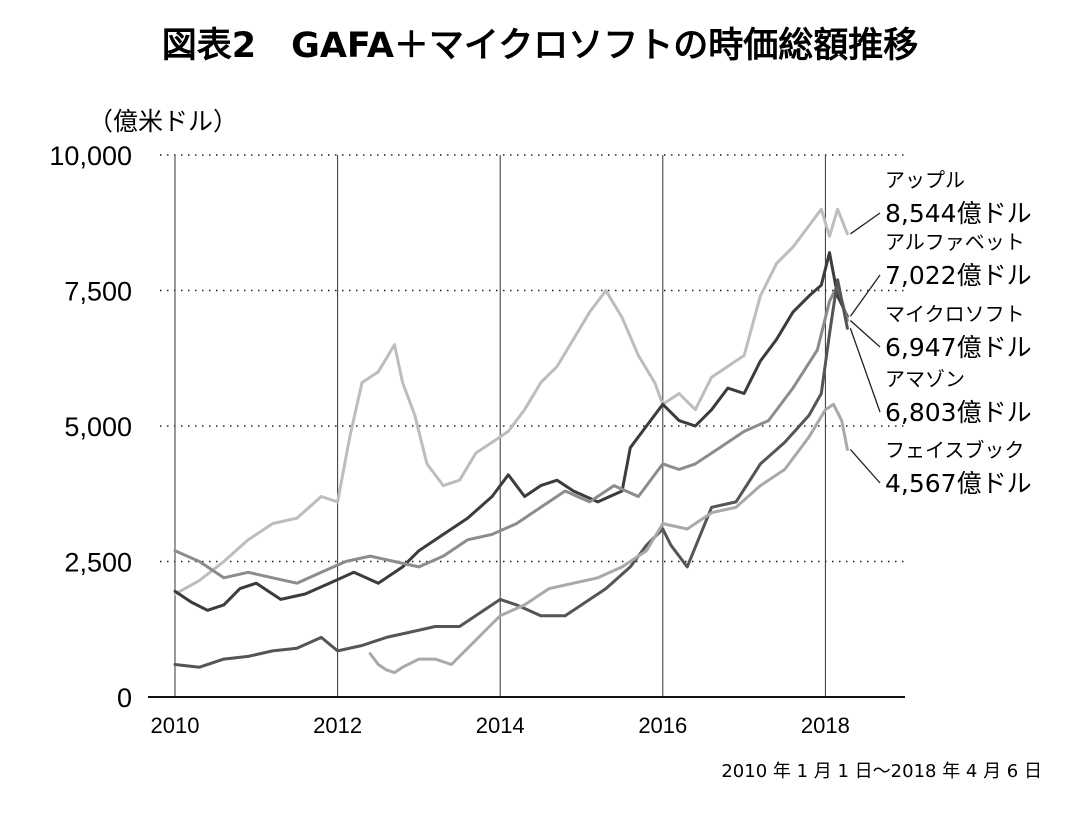 Image resolution: width=1080 pixels, height=813 pixels. Describe the element at coordinates (337, 725) in the screenshot. I see `x-tick-label: 2012` at that location.